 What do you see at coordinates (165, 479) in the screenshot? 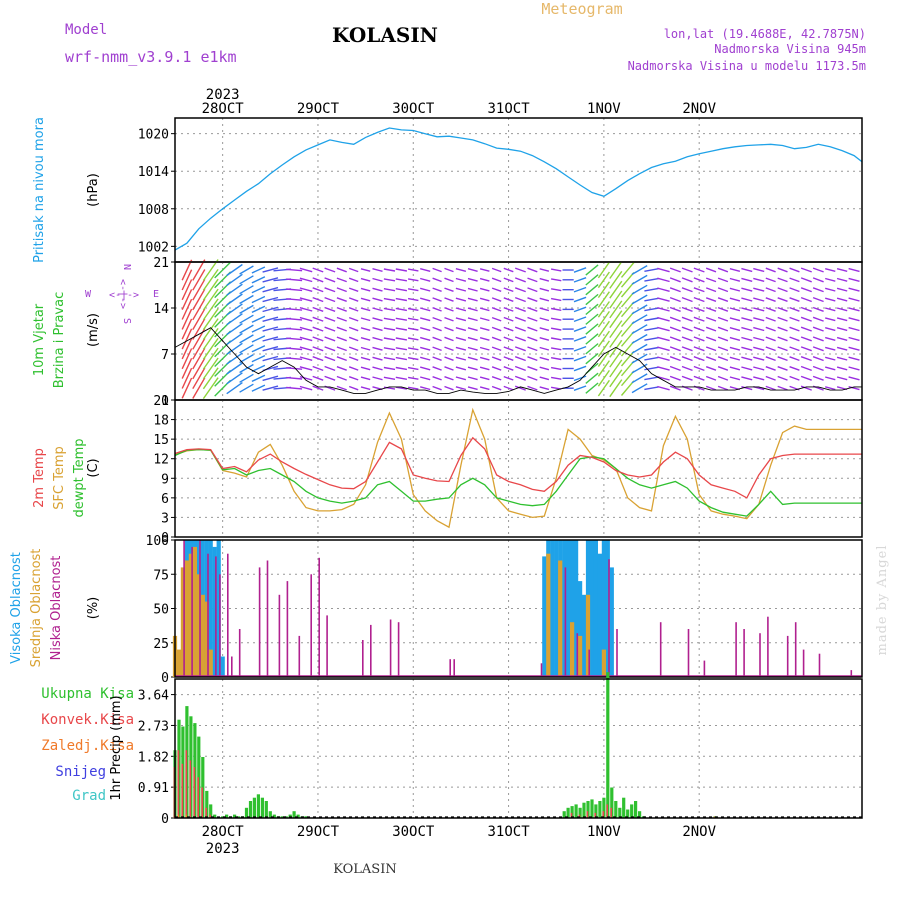
I see `temp-ytick-label: 9` at bounding box center [165, 479].